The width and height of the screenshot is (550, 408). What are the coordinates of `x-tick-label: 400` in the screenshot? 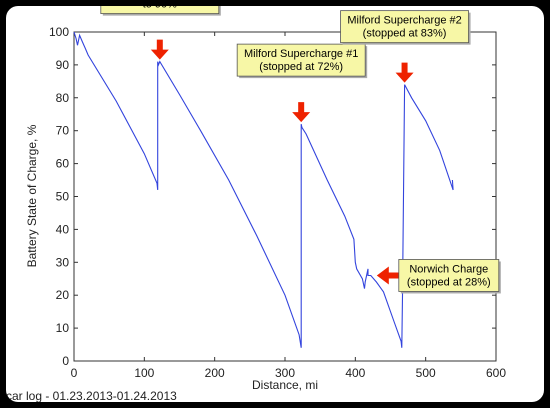 It's located at (355, 373).